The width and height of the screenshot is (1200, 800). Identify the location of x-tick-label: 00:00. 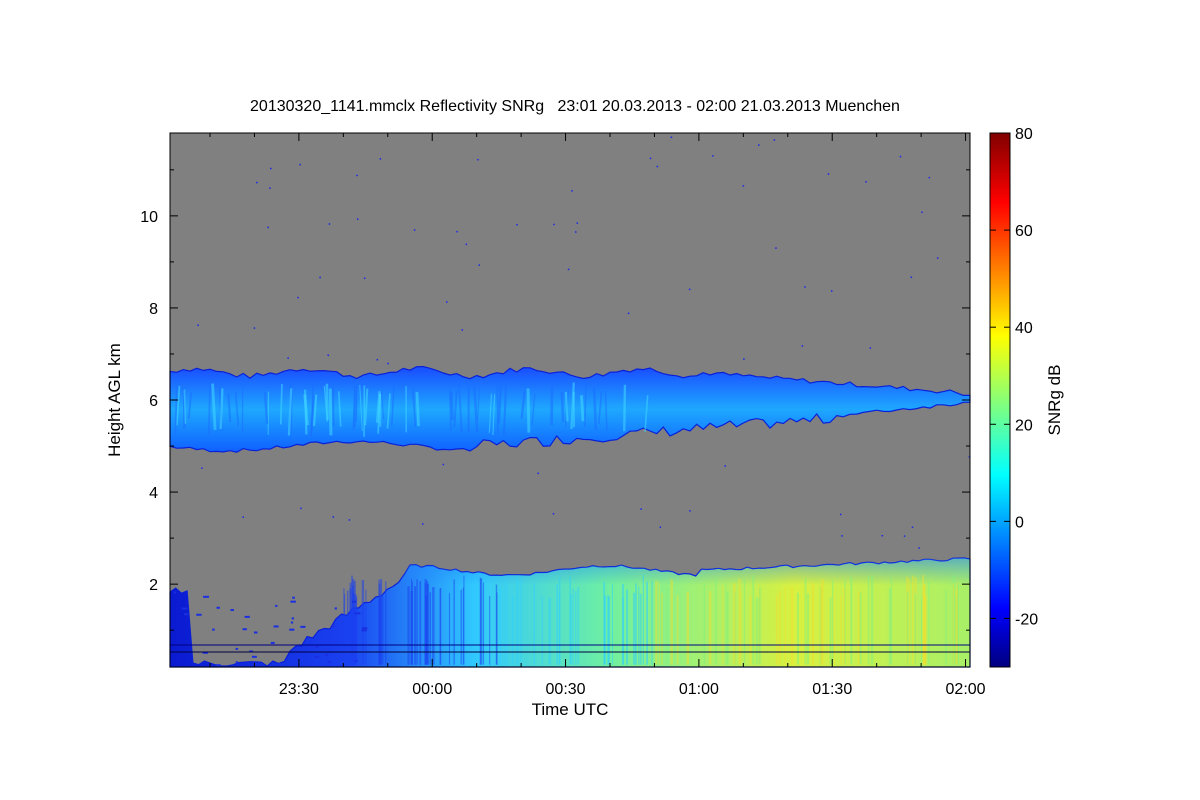
(432, 689).